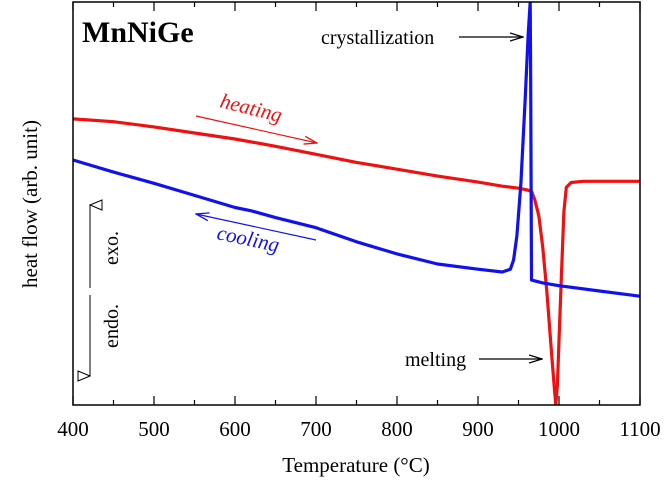 The height and width of the screenshot is (484, 672). Describe the element at coordinates (639, 429) in the screenshot. I see `x-tick-label-1100: 1100` at that location.